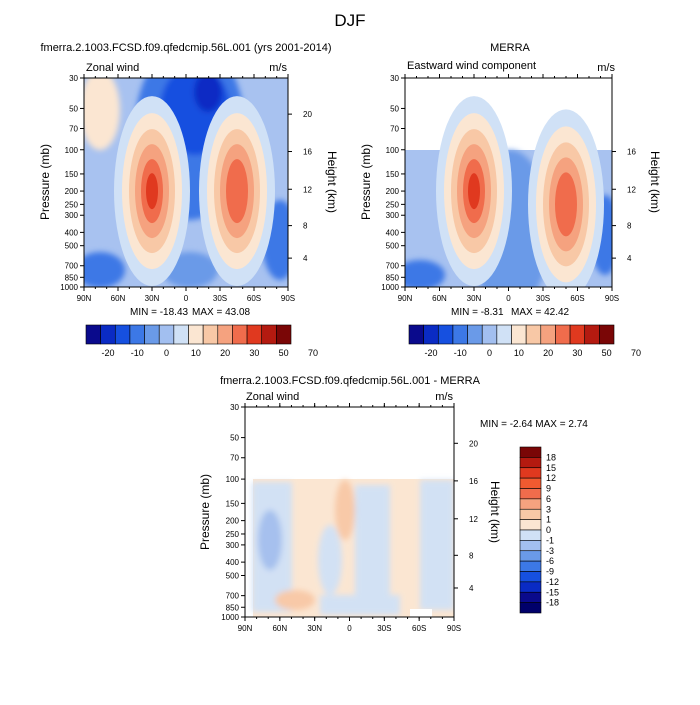  Describe the element at coordinates (612, 298) in the screenshot. I see `lat-tick-label: 90S` at that location.